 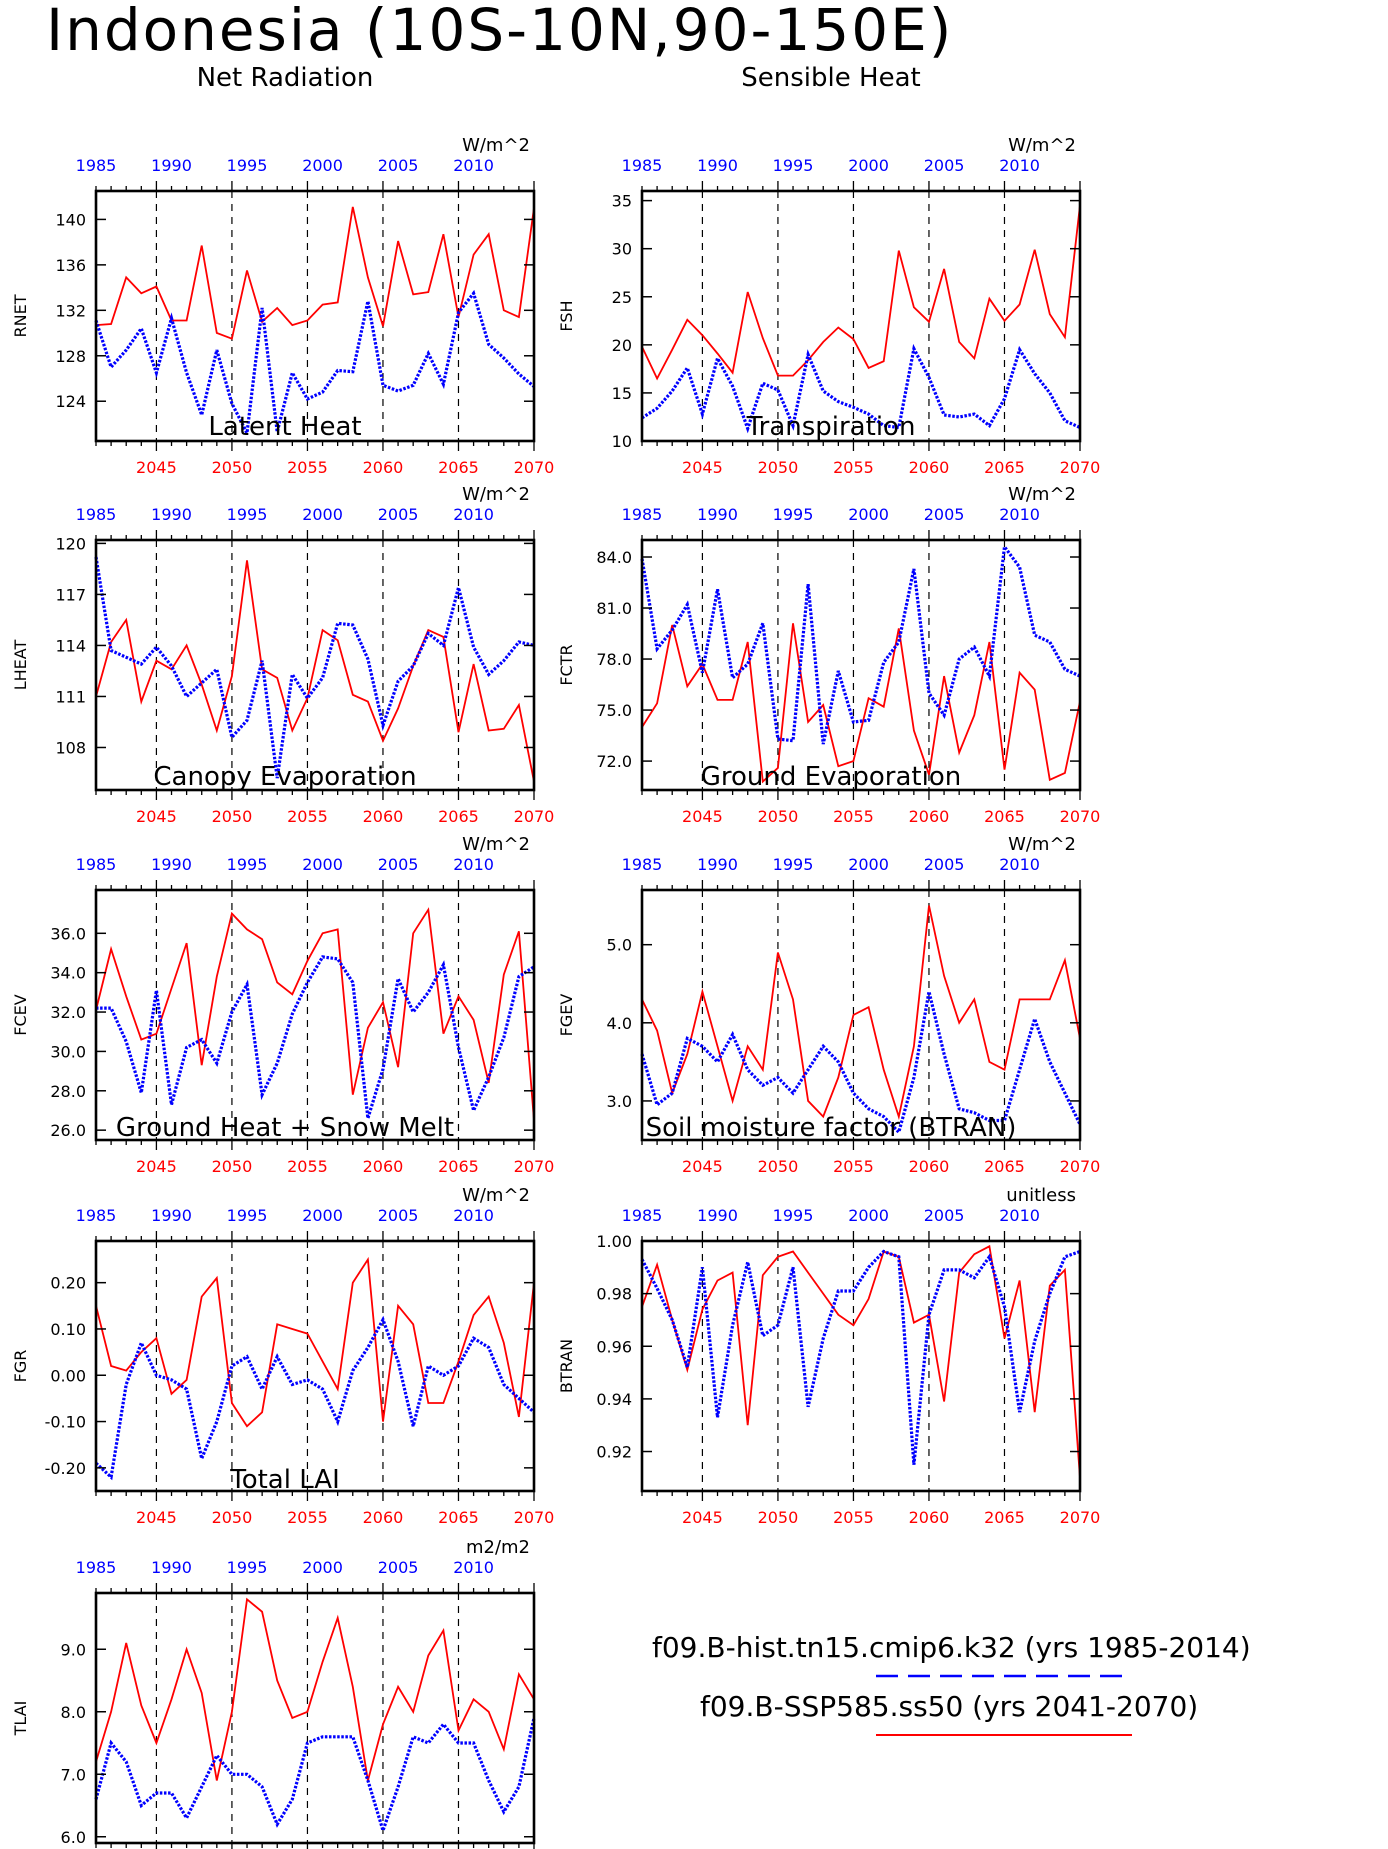 What do you see at coordinates (70, 401) in the screenshot?
I see `y-tick-label: 124` at bounding box center [70, 401].